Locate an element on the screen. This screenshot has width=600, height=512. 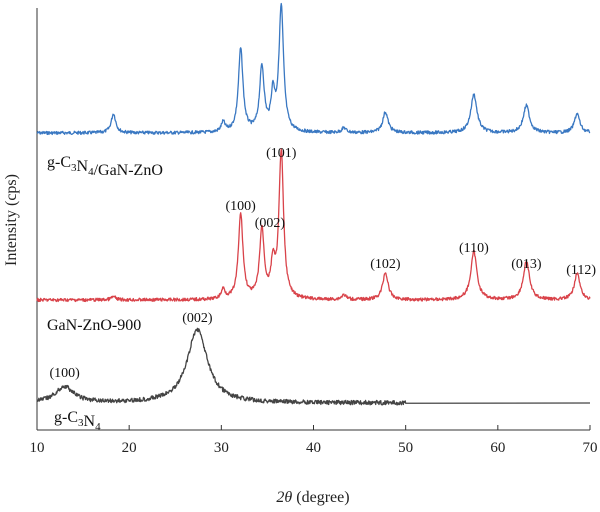
x-tick-label: 40 is located at coordinates (313, 448).